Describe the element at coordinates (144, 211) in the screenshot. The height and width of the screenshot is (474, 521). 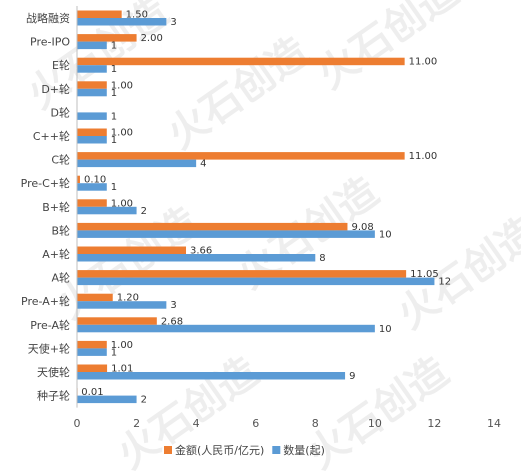
I see `count-label-b-轮: 2` at that location.